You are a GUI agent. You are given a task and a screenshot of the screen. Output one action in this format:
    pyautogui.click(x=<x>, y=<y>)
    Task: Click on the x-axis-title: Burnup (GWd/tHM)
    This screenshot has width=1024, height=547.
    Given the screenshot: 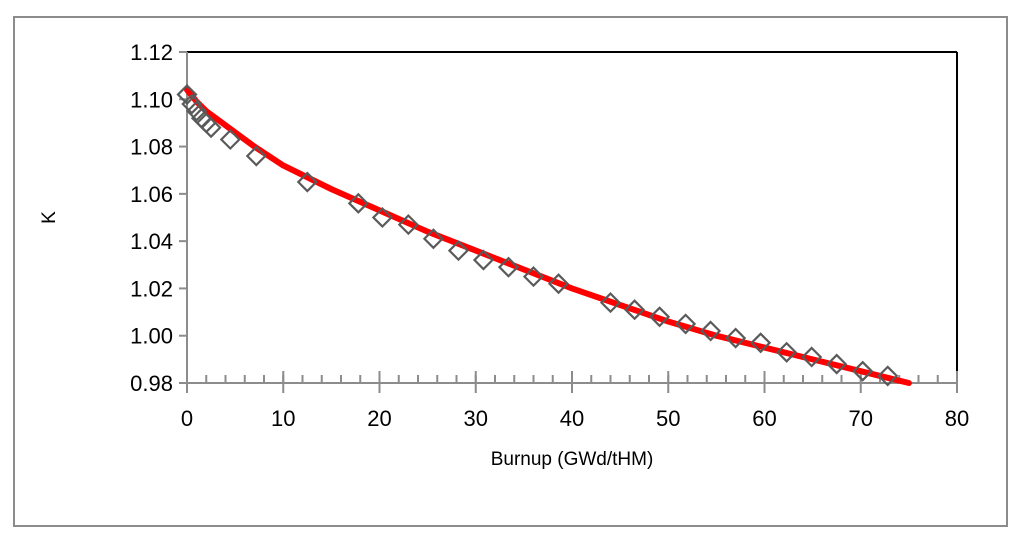 What is the action you would take?
    pyautogui.click(x=572, y=459)
    